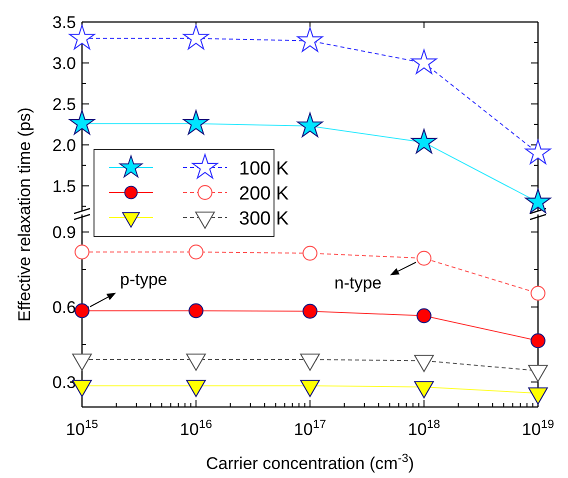  I want to click on x-tick-label: 10$^{17}$, so click(310, 428).